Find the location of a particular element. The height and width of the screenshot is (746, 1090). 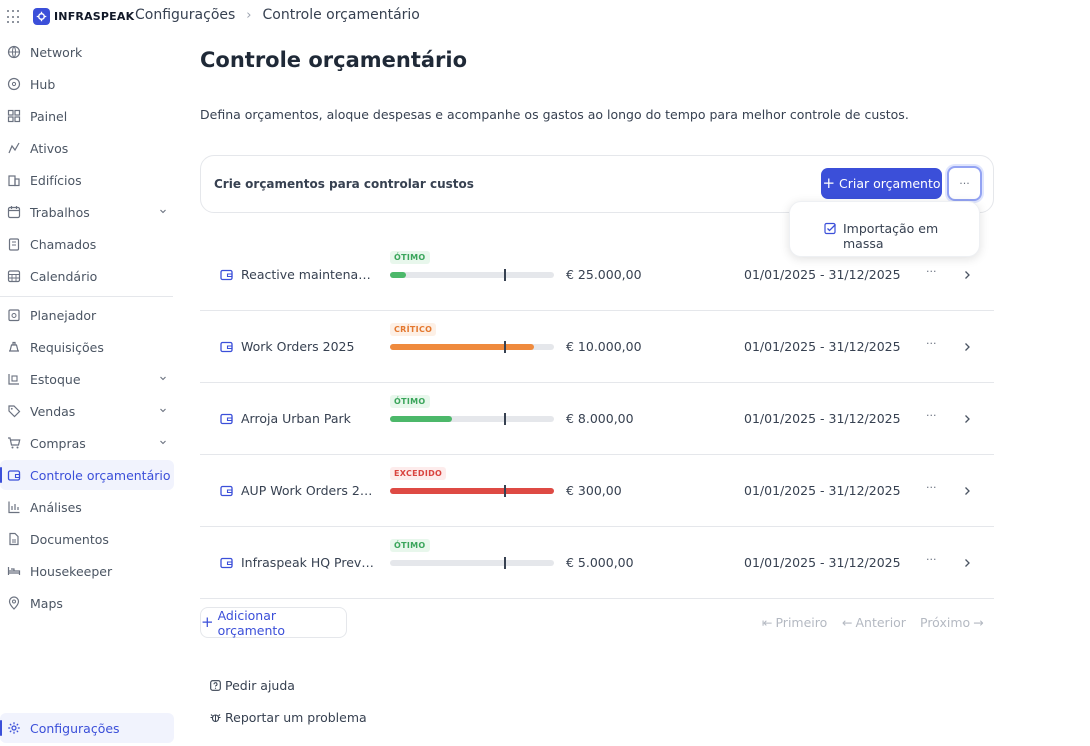

more-dots-icon: ··· is located at coordinates (964, 183).